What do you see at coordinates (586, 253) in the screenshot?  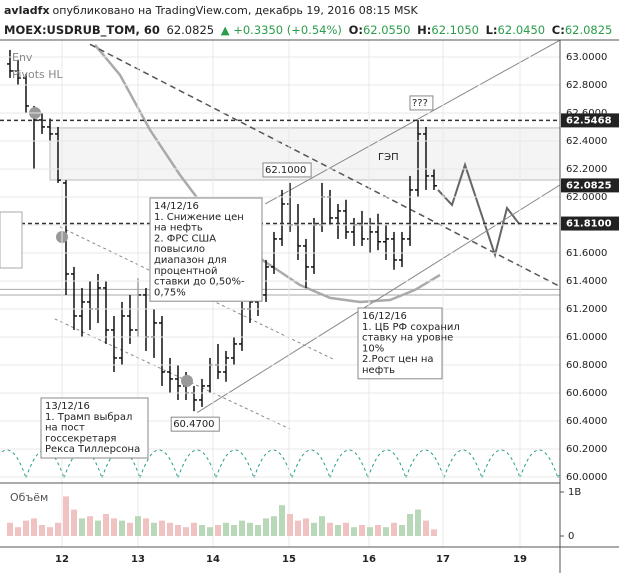 I see `y-tick-label: 61.6000` at bounding box center [586, 253].